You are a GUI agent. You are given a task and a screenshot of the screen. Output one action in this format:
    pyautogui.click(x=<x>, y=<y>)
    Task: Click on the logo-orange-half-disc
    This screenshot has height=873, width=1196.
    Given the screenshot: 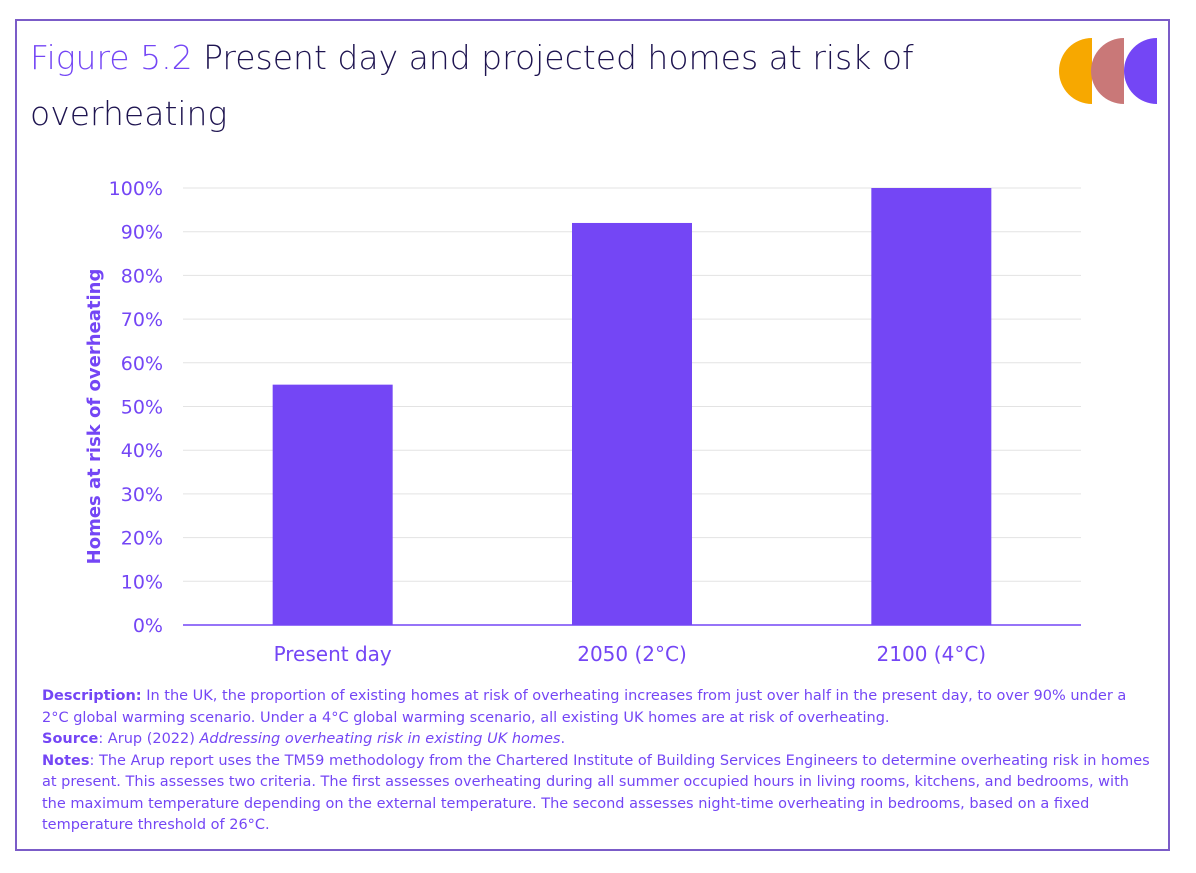 What is the action you would take?
    pyautogui.click(x=1075, y=71)
    